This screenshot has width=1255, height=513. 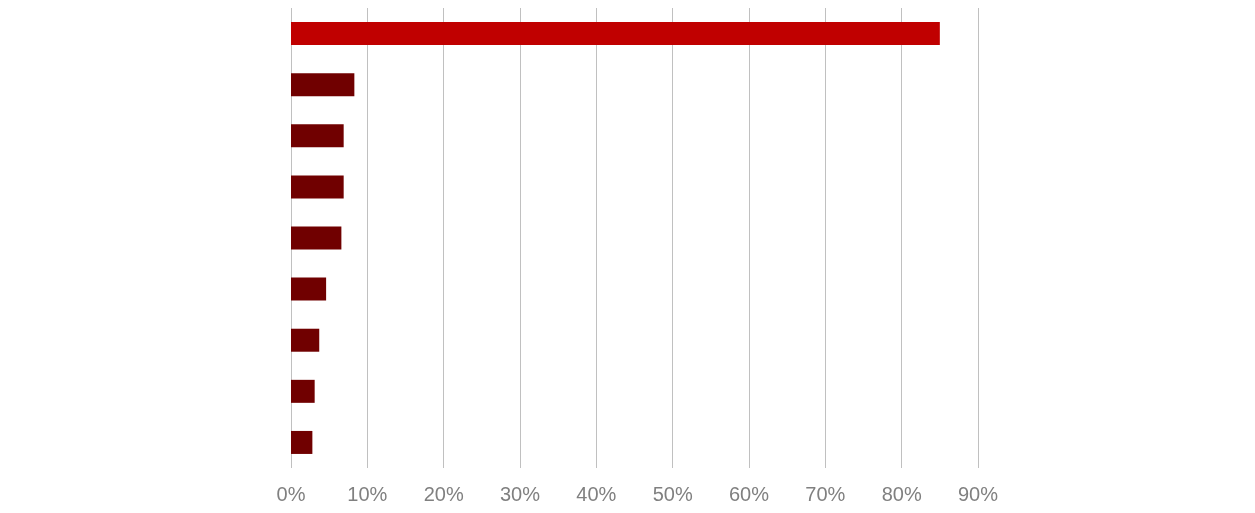 What do you see at coordinates (291, 494) in the screenshot?
I see `x-tick-label: 0%` at bounding box center [291, 494].